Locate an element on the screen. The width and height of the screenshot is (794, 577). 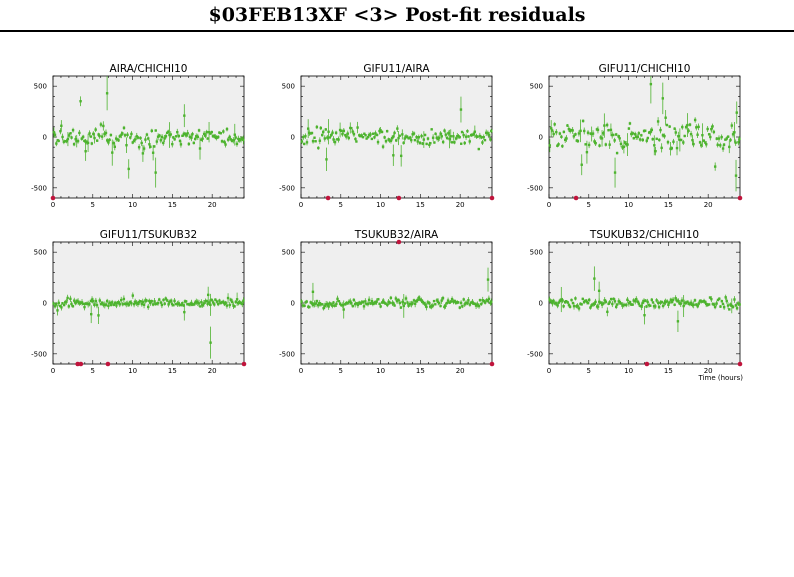
chart-title: TSUKUB32/CHICHI10 is located at coordinates (644, 235).